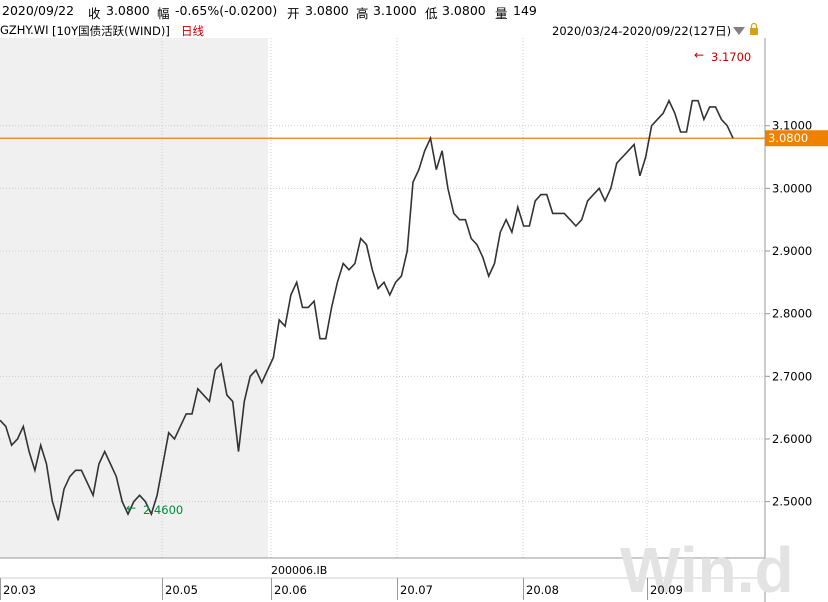 This screenshot has width=828, height=602. Describe the element at coordinates (666, 590) in the screenshot. I see `x-tick-label: 20.09` at that location.